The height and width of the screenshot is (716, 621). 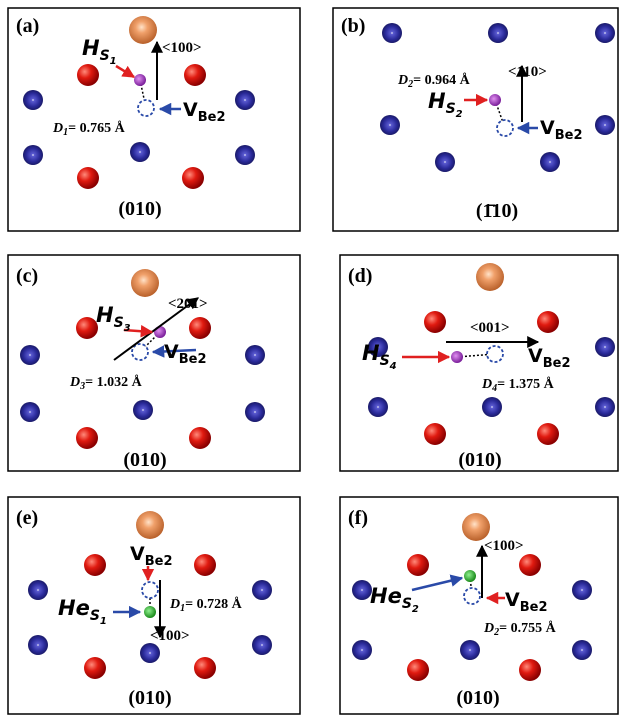 What do you see at coordinates (213, 604) in the screenshot?
I see `distance-value: = 0.728 Å` at bounding box center [213, 604].